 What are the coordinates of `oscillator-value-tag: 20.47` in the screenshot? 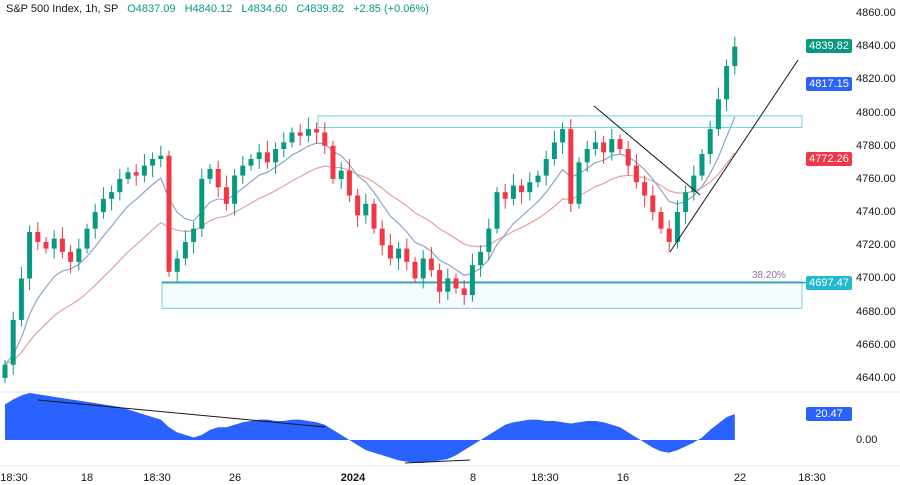 It's located at (829, 414).